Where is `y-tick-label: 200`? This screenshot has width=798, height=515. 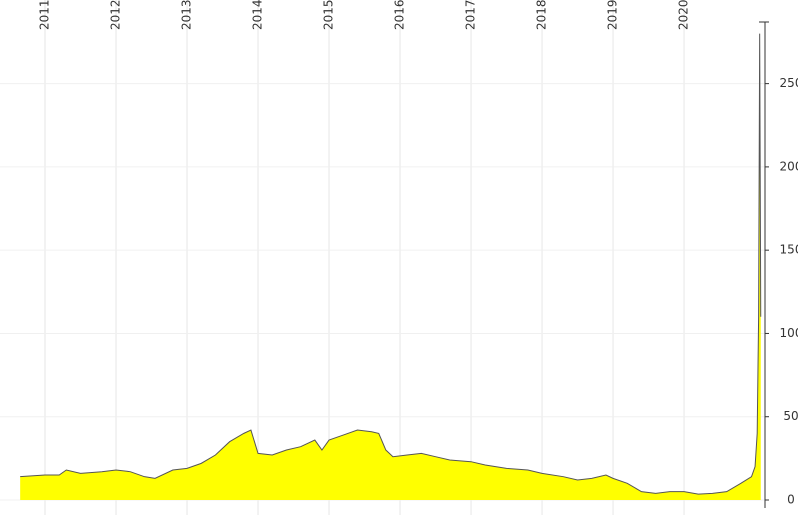
y-tick-label: 200 is located at coordinates (789, 166).